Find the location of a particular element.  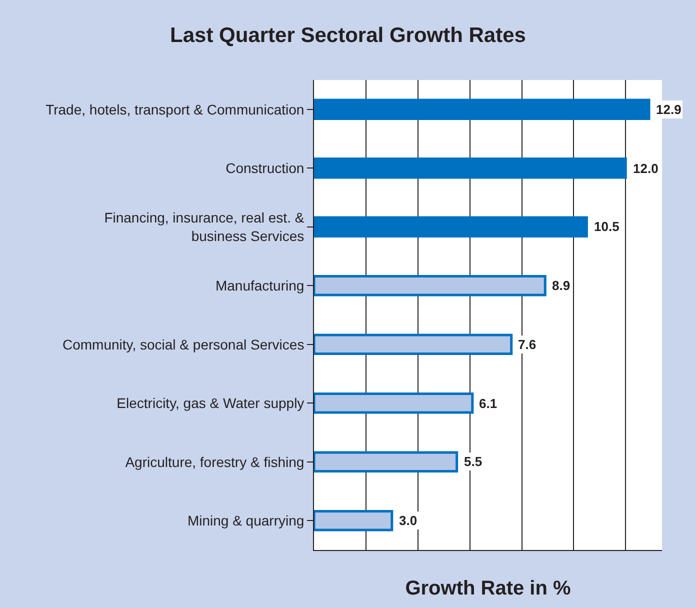

y-tick-label: Mining & quarrying is located at coordinates (245, 520).